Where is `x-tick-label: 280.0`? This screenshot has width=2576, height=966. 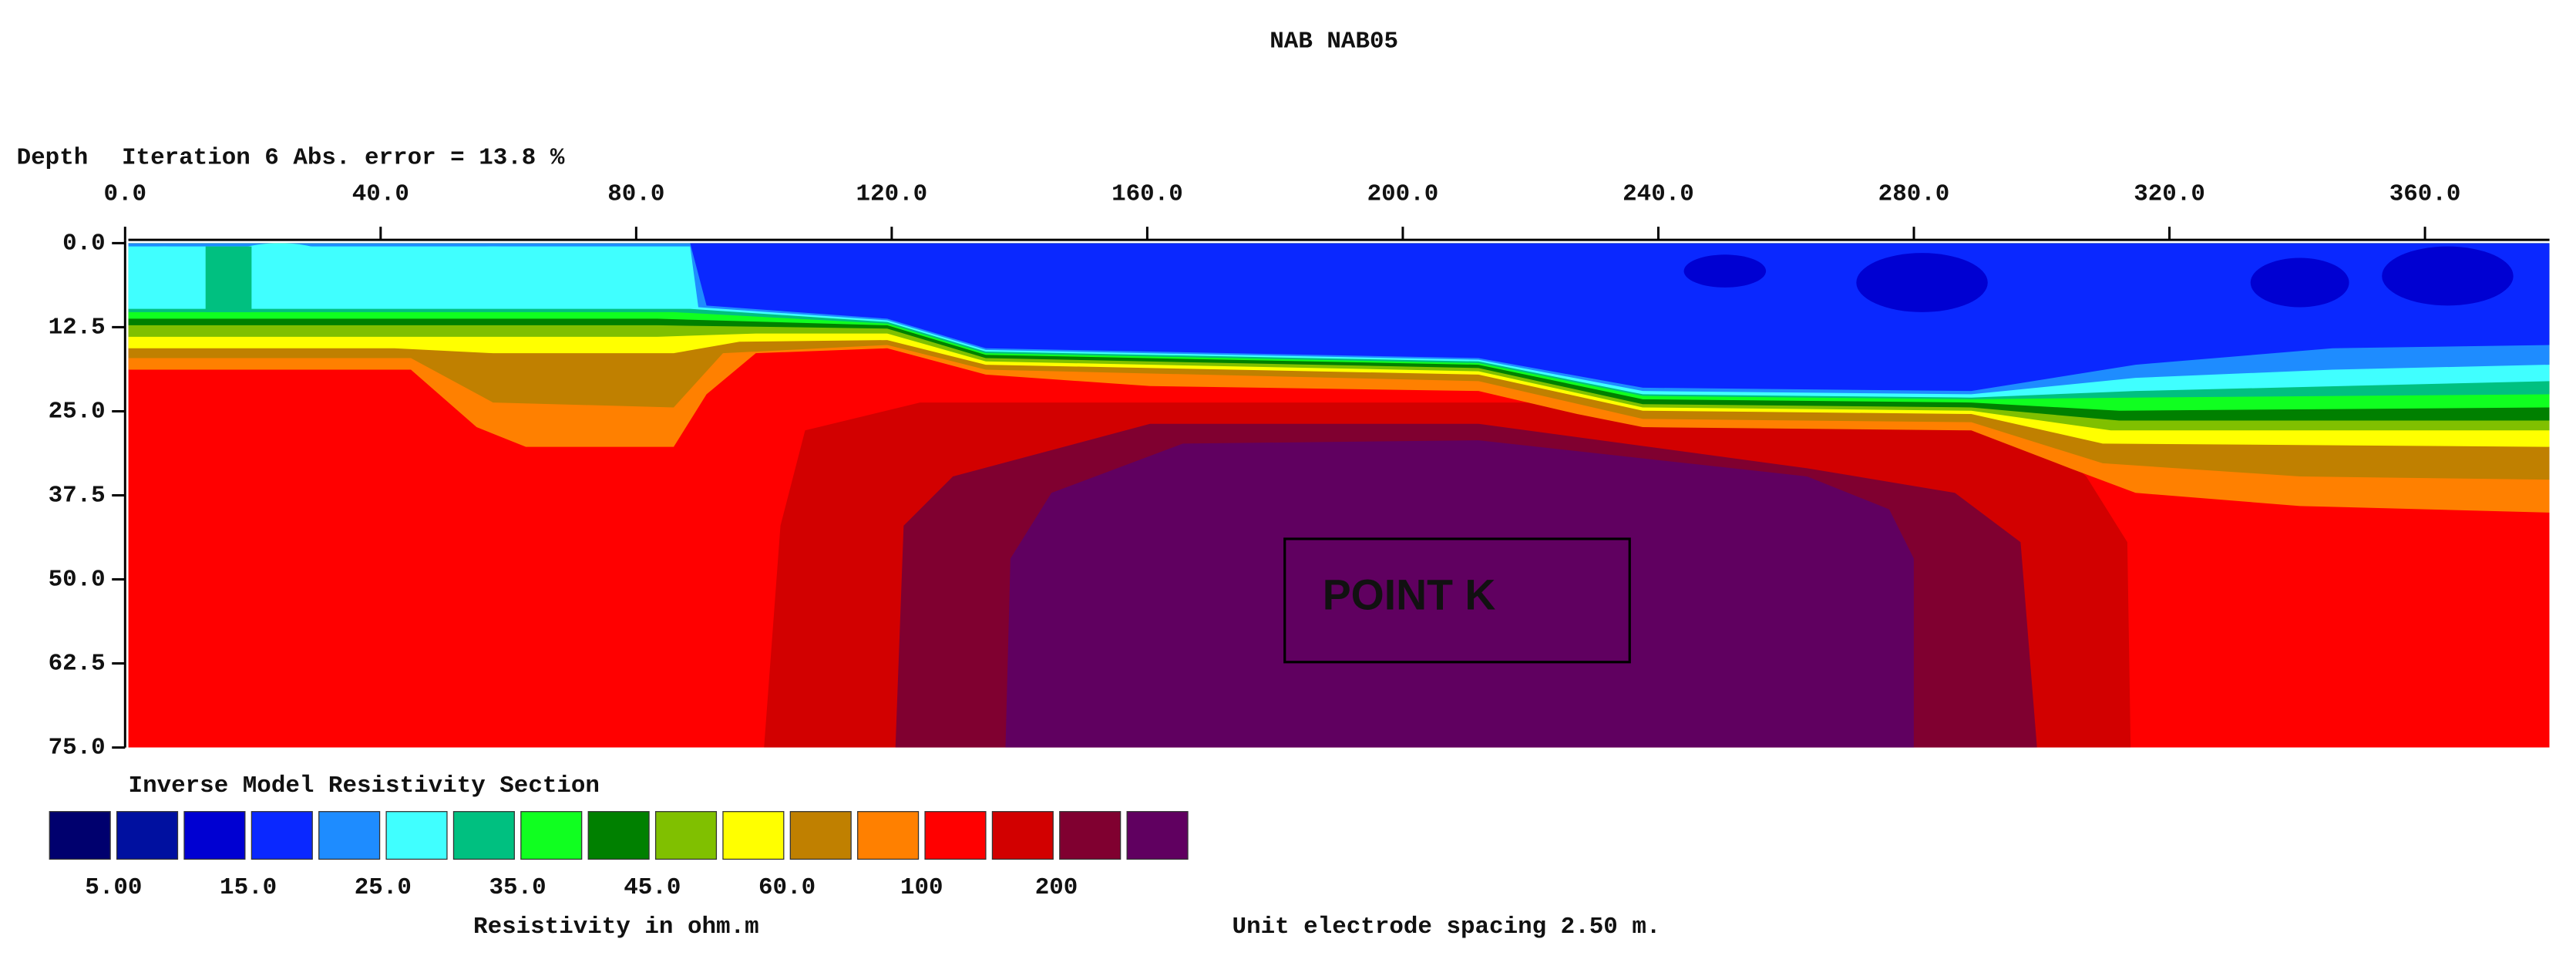 x-tick-label: 280.0 is located at coordinates (1914, 194).